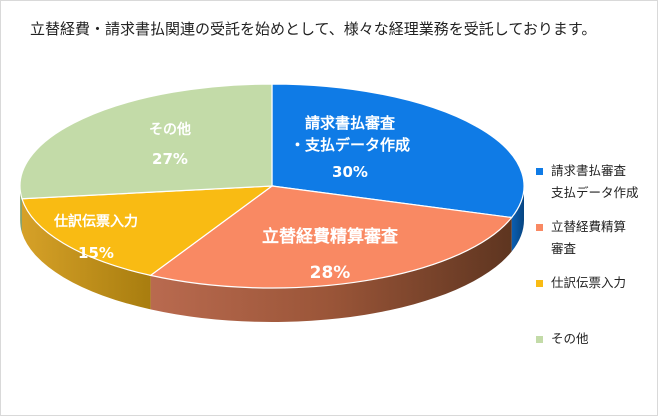 This screenshot has height=418, width=660. Describe the element at coordinates (539, 283) in the screenshot. I see `legend-swatch-yellow` at that location.